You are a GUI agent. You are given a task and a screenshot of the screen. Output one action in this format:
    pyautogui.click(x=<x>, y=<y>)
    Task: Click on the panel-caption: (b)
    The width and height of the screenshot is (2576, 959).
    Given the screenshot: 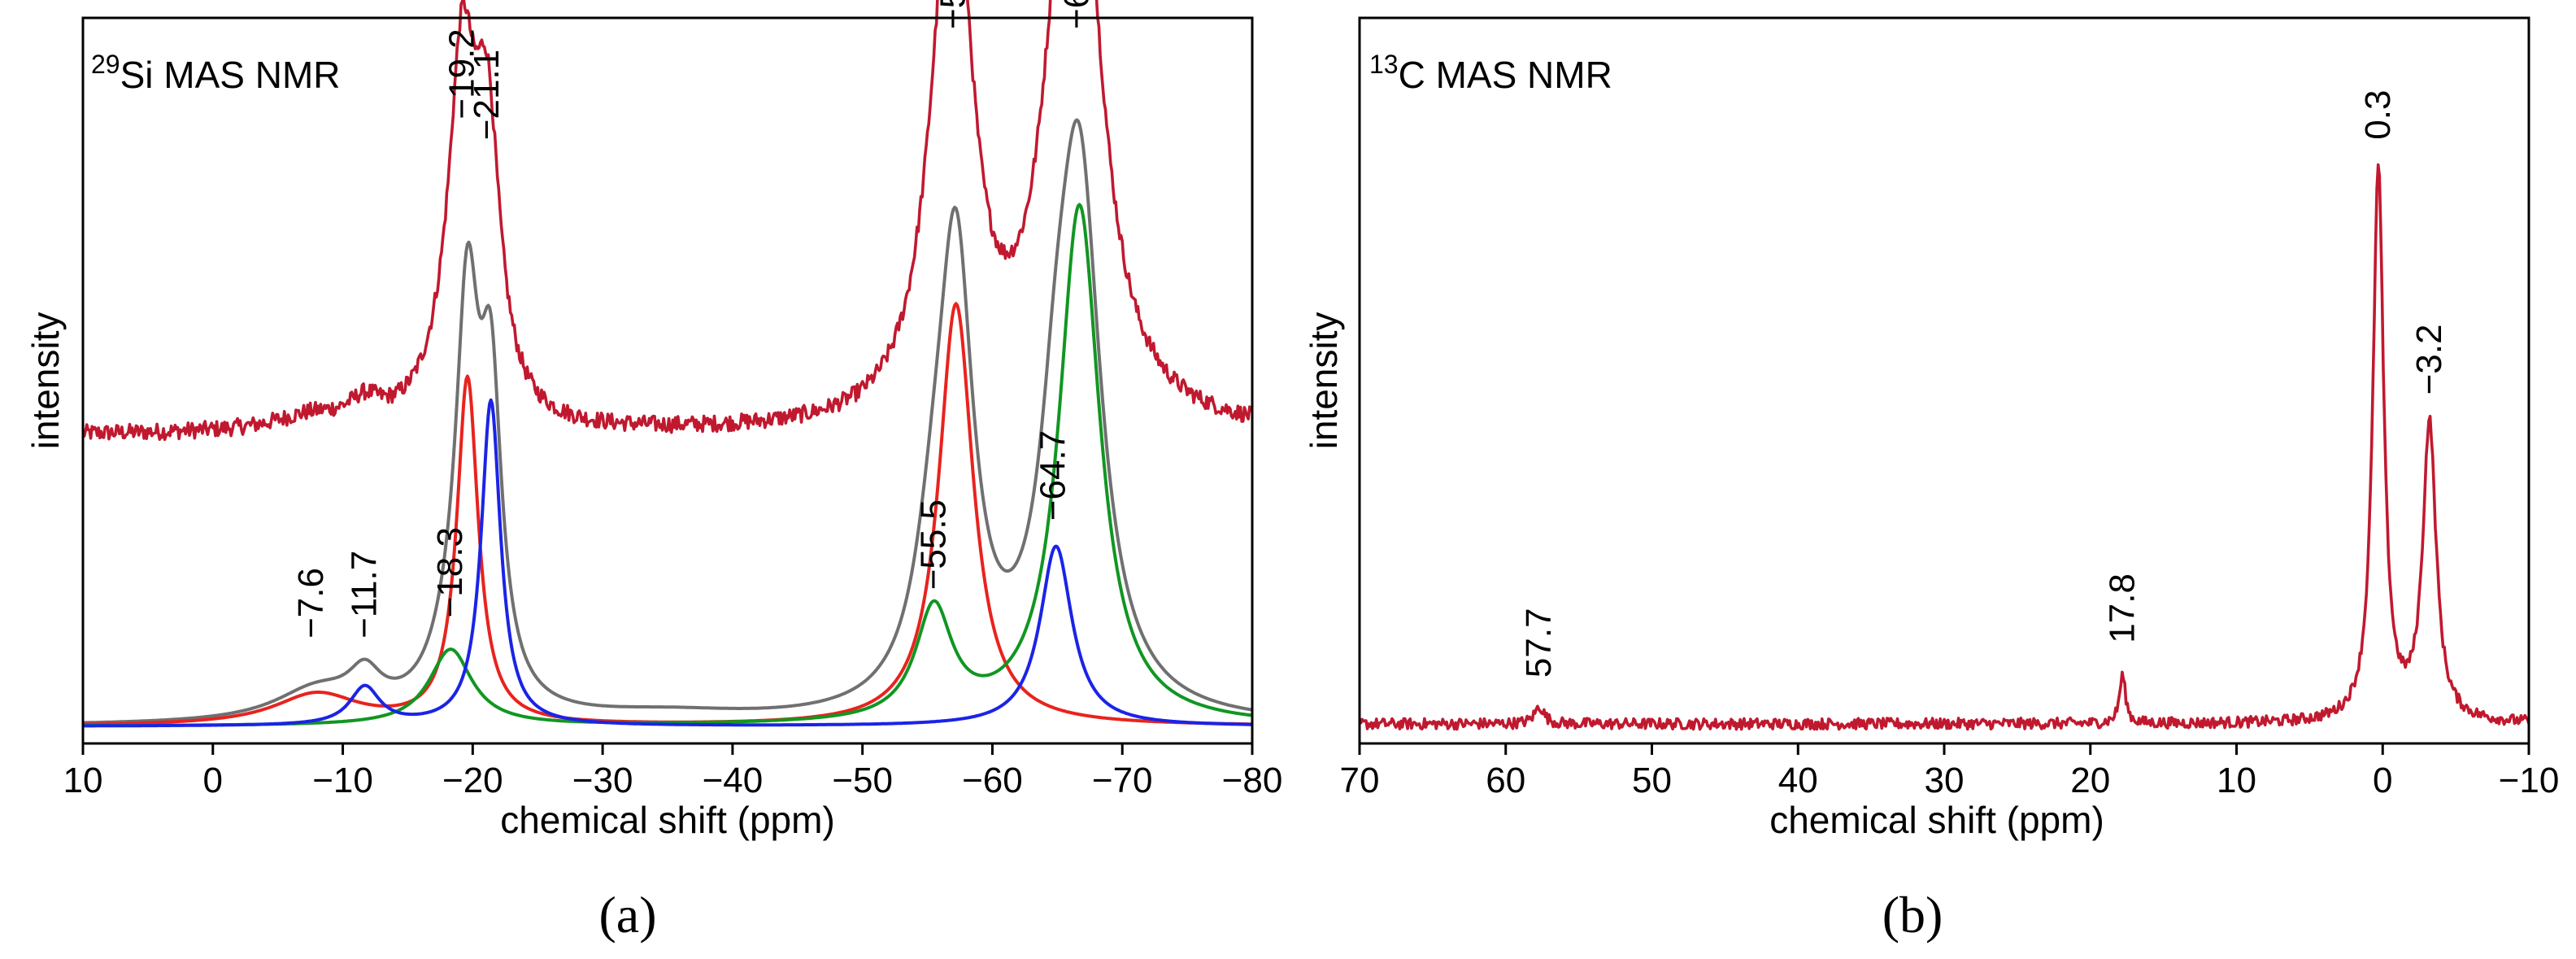 What is the action you would take?
    pyautogui.click(x=1913, y=915)
    